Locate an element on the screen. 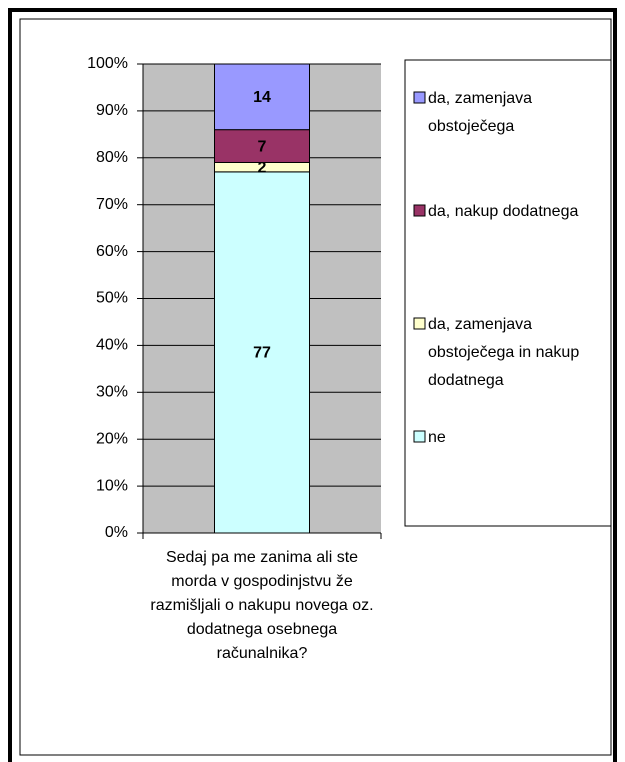 The width and height of the screenshot is (625, 762). y-tick-label: 100% is located at coordinates (107, 63).